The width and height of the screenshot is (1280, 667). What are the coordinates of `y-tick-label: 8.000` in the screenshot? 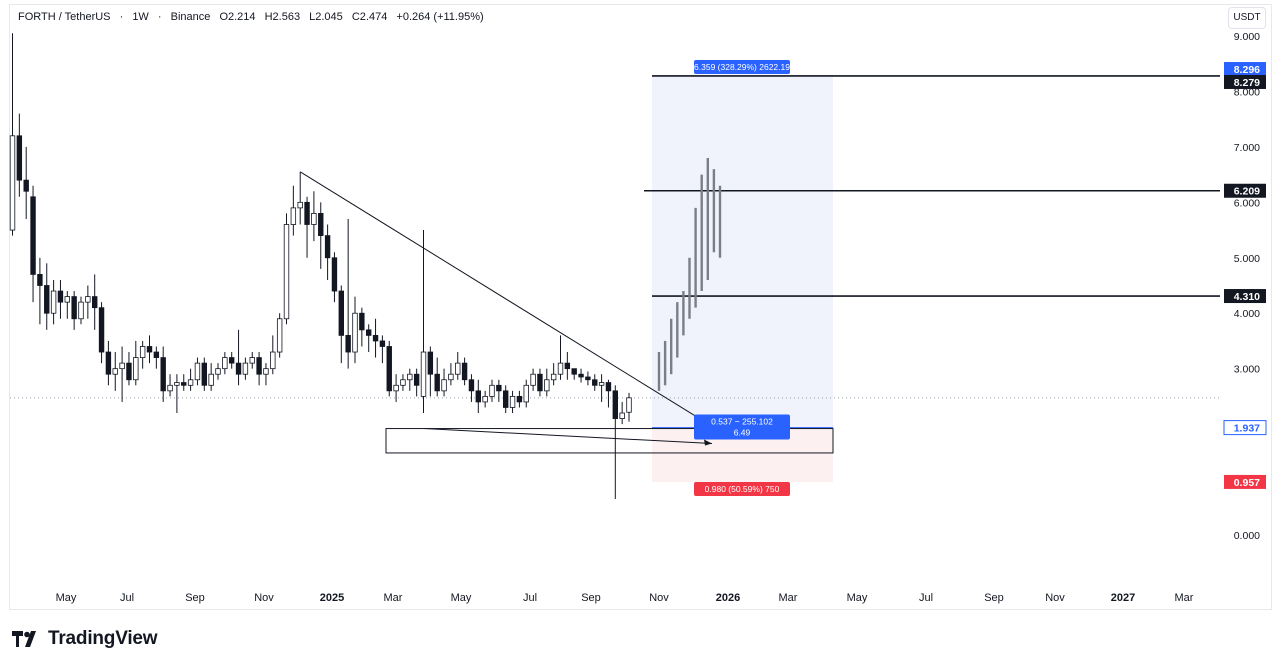 It's located at (1247, 92).